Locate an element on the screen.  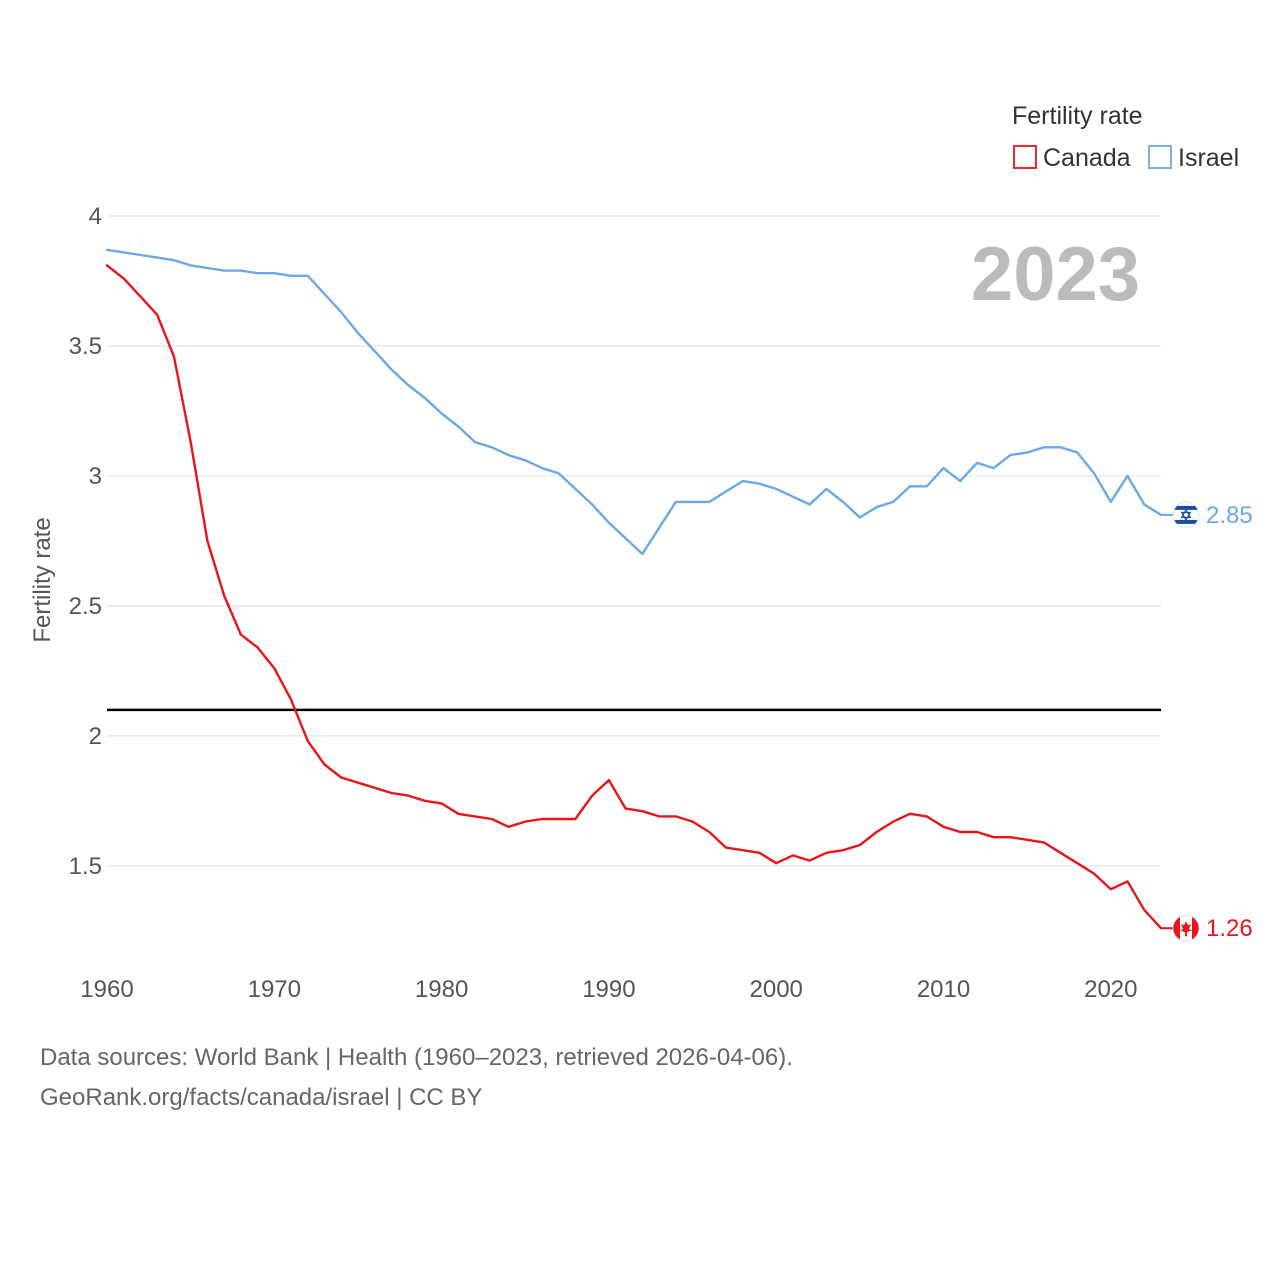
legend-label-israel: Israel is located at coordinates (1208, 158).